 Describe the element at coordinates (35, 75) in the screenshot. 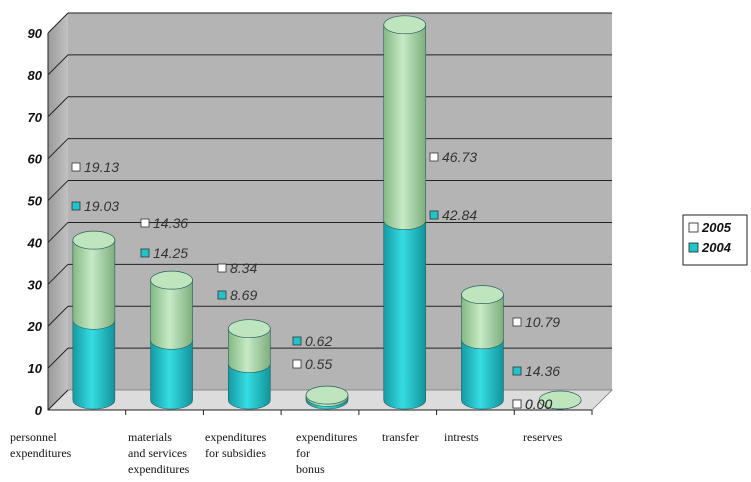

I see `y-tick-label: 80` at that location.